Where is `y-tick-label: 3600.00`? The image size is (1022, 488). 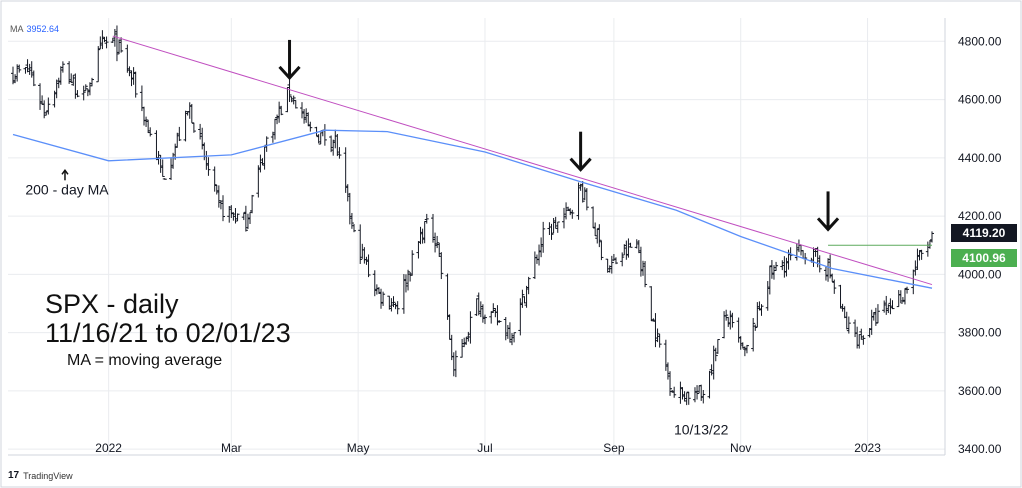 y-tick-label: 3600.00 is located at coordinates (980, 391).